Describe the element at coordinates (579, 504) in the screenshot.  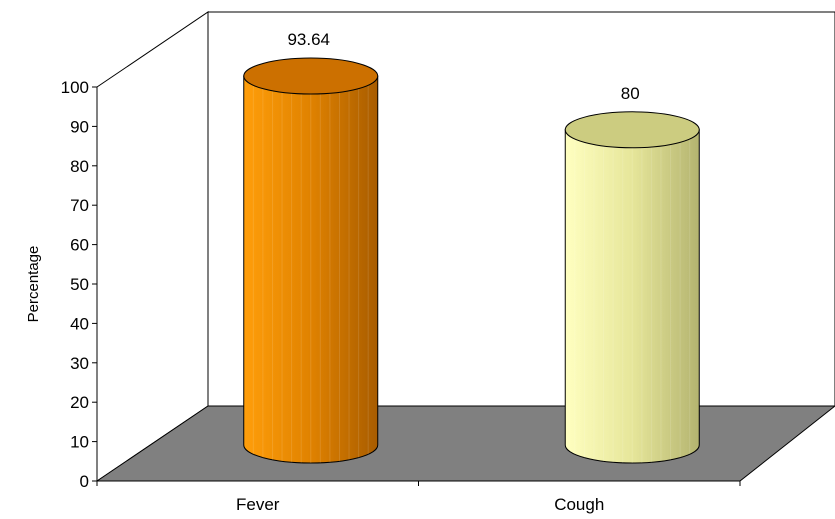
I see `x-tick-label: Cough` at that location.